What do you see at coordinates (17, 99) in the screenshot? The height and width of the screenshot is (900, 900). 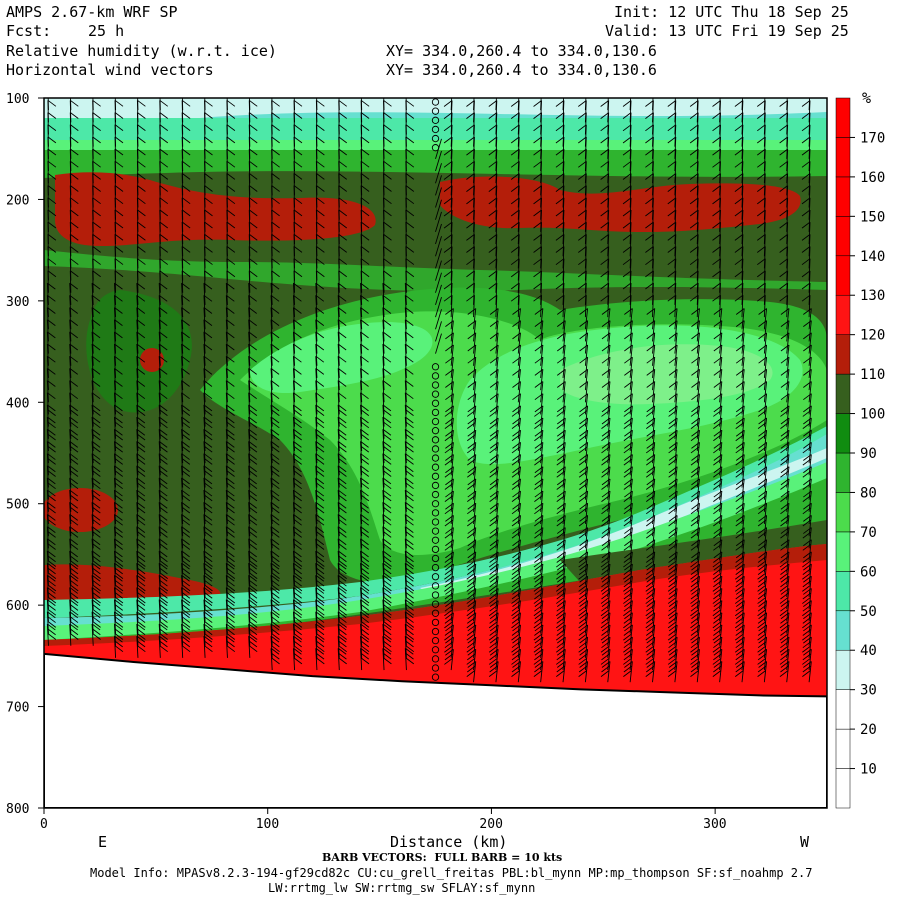 I see `y-tick-label: 100` at bounding box center [17, 99].